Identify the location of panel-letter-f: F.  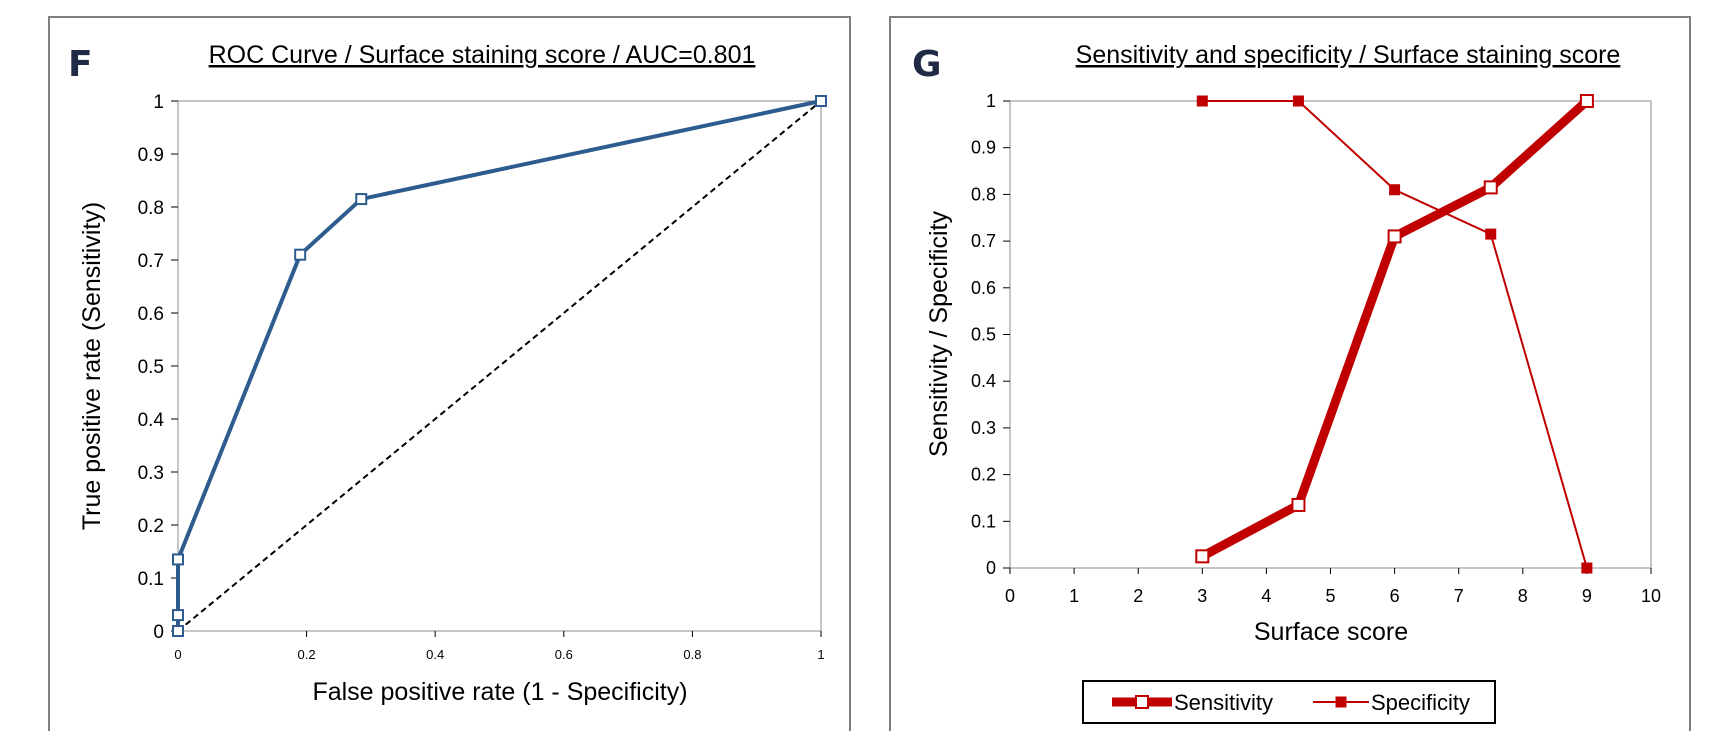
(80, 64).